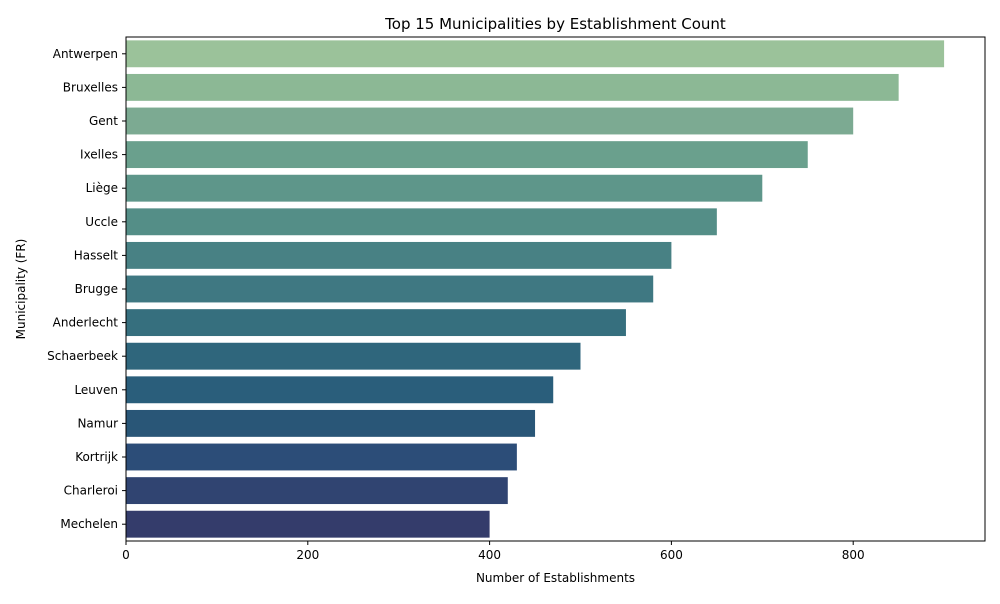 This screenshot has width=1000, height=604. What do you see at coordinates (90, 87) in the screenshot?
I see `y-tick-label-bruxelles: Bruxelles` at bounding box center [90, 87].